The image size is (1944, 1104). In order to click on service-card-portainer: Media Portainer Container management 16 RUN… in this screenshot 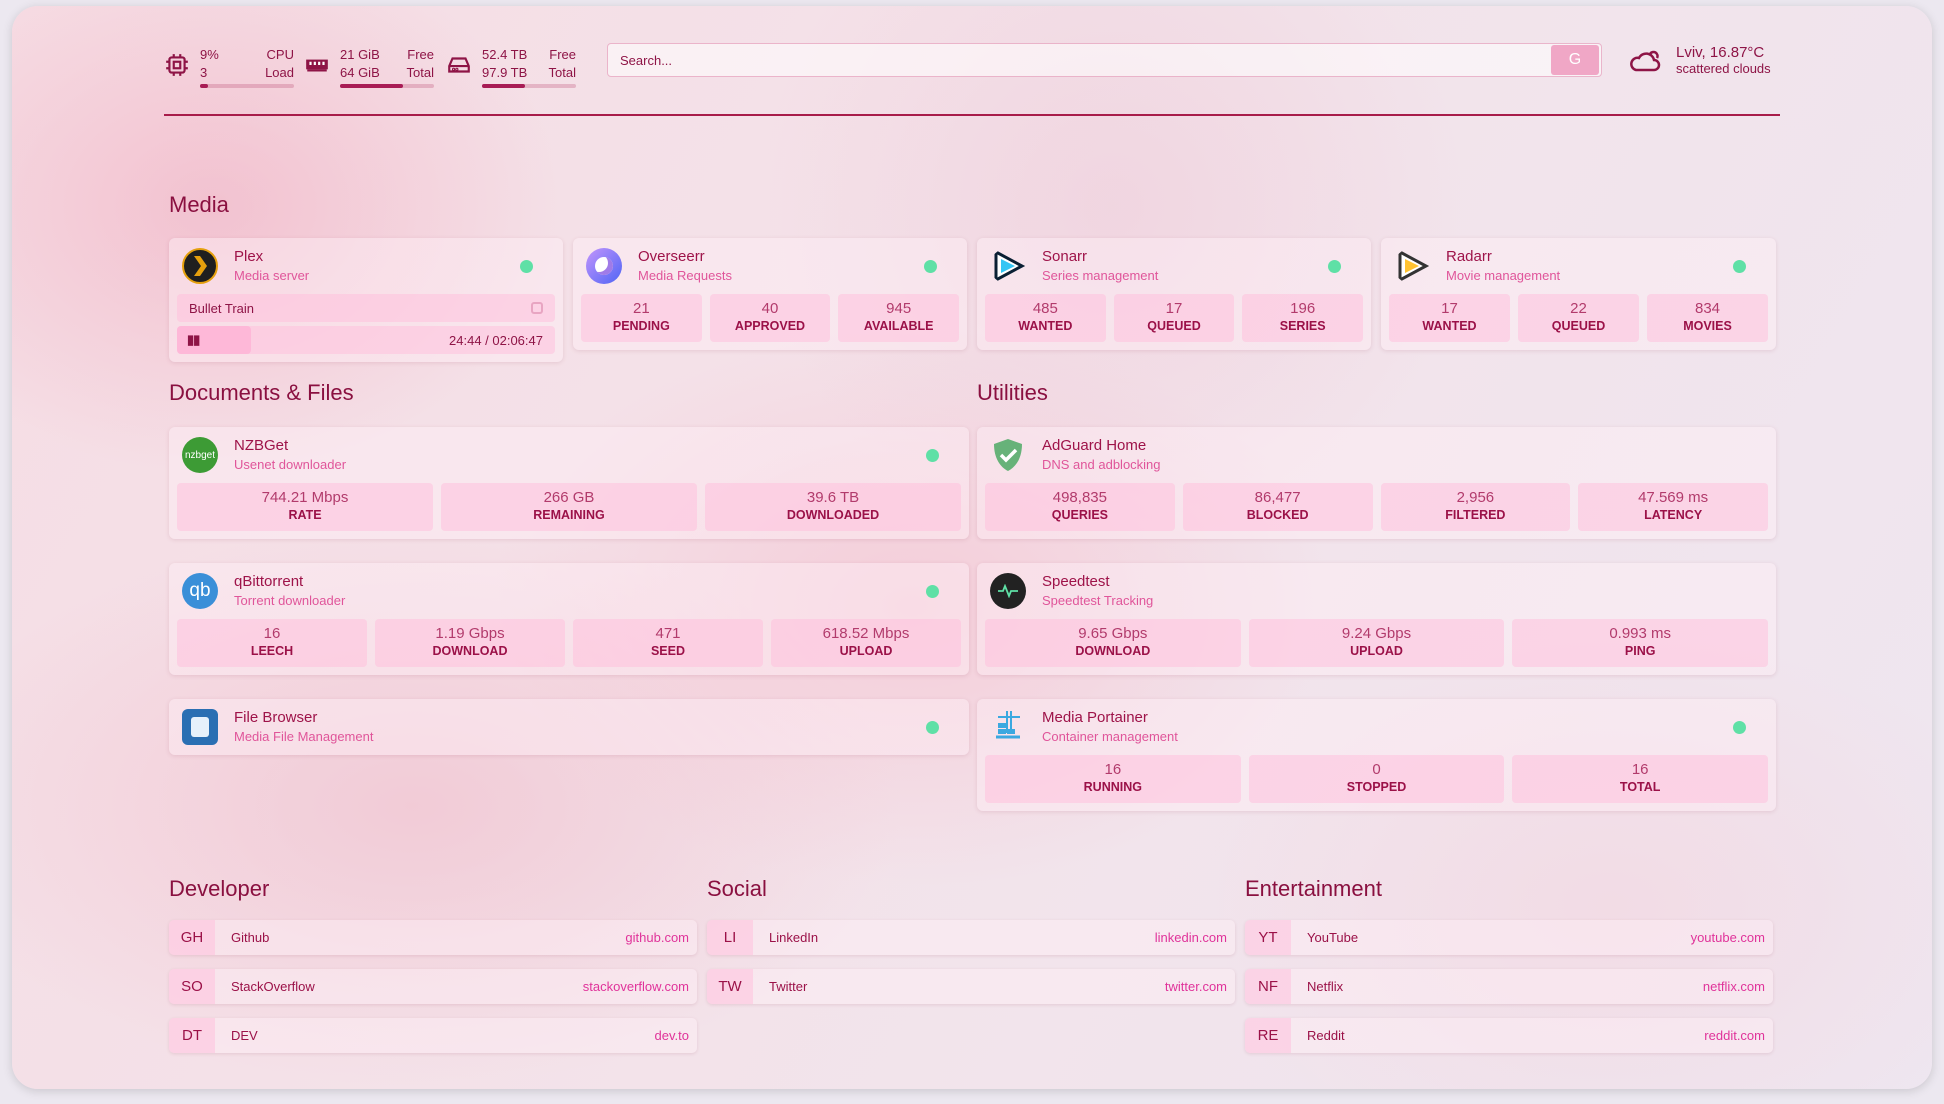, I will do `click(1376, 755)`.